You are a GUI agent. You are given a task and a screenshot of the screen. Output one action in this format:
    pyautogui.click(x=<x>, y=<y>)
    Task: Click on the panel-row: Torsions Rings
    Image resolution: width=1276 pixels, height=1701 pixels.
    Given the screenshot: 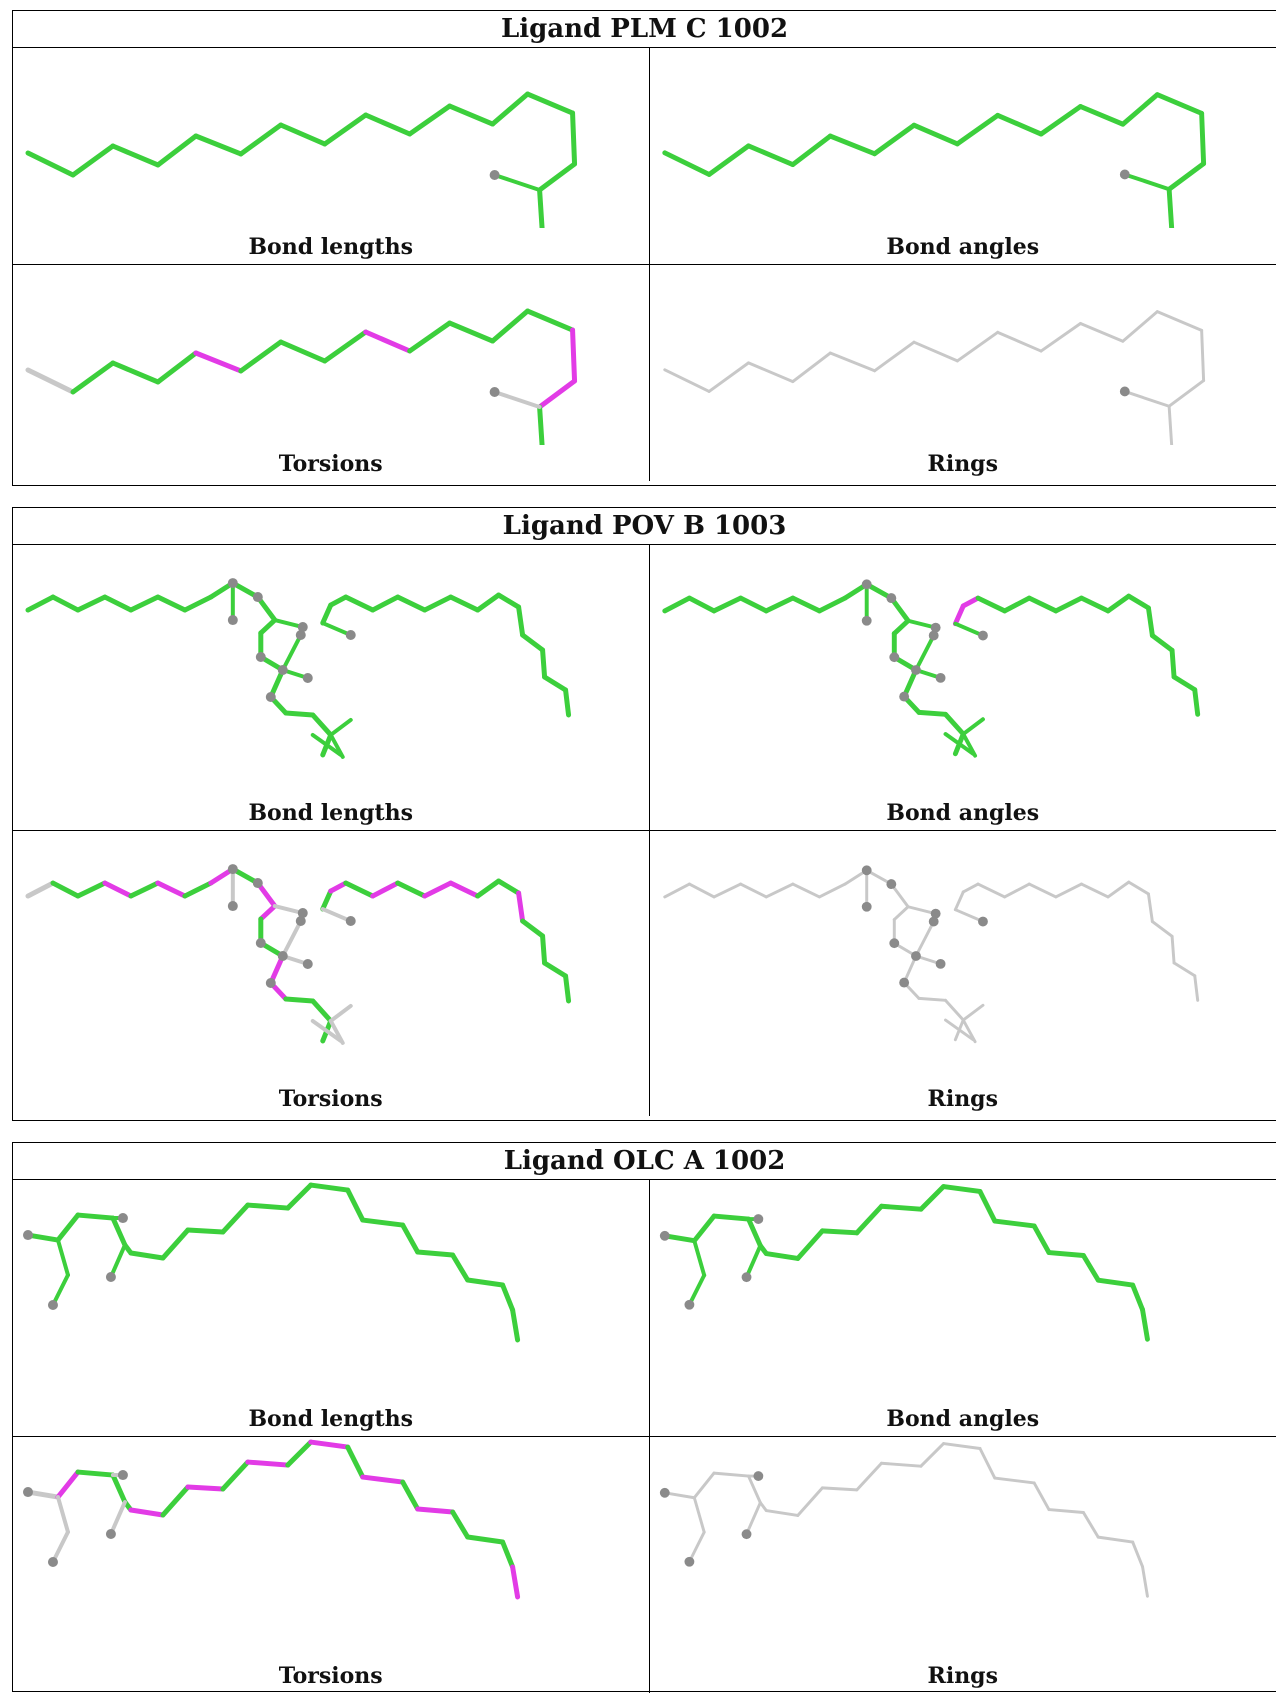 What is the action you would take?
    pyautogui.click(x=644, y=1565)
    